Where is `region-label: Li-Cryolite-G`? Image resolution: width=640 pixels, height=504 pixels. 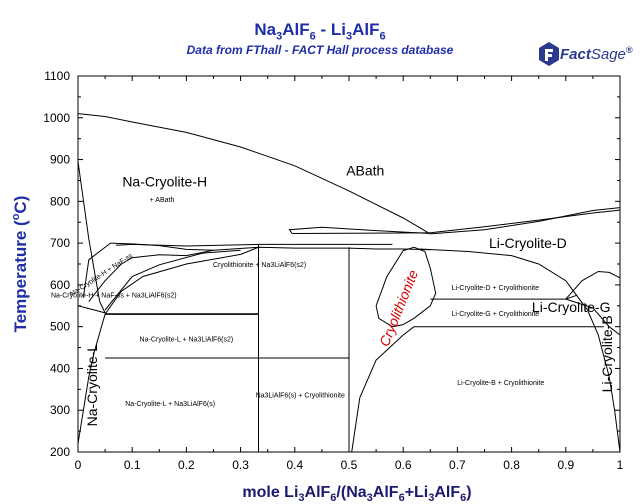 region-label: Li-Cryolite-G is located at coordinates (571, 307).